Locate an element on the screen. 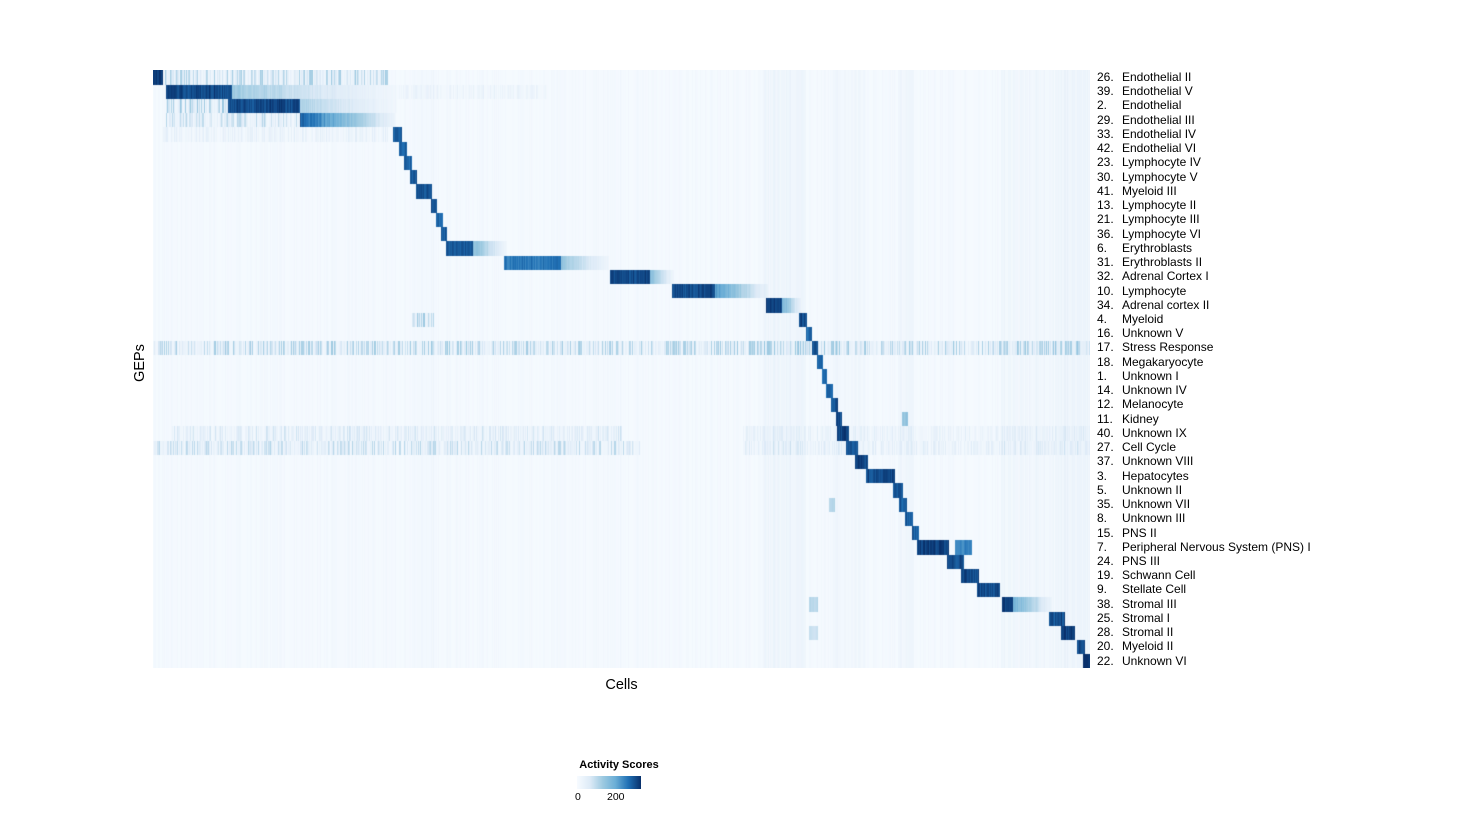  gep-number: 8. is located at coordinates (1102, 518).